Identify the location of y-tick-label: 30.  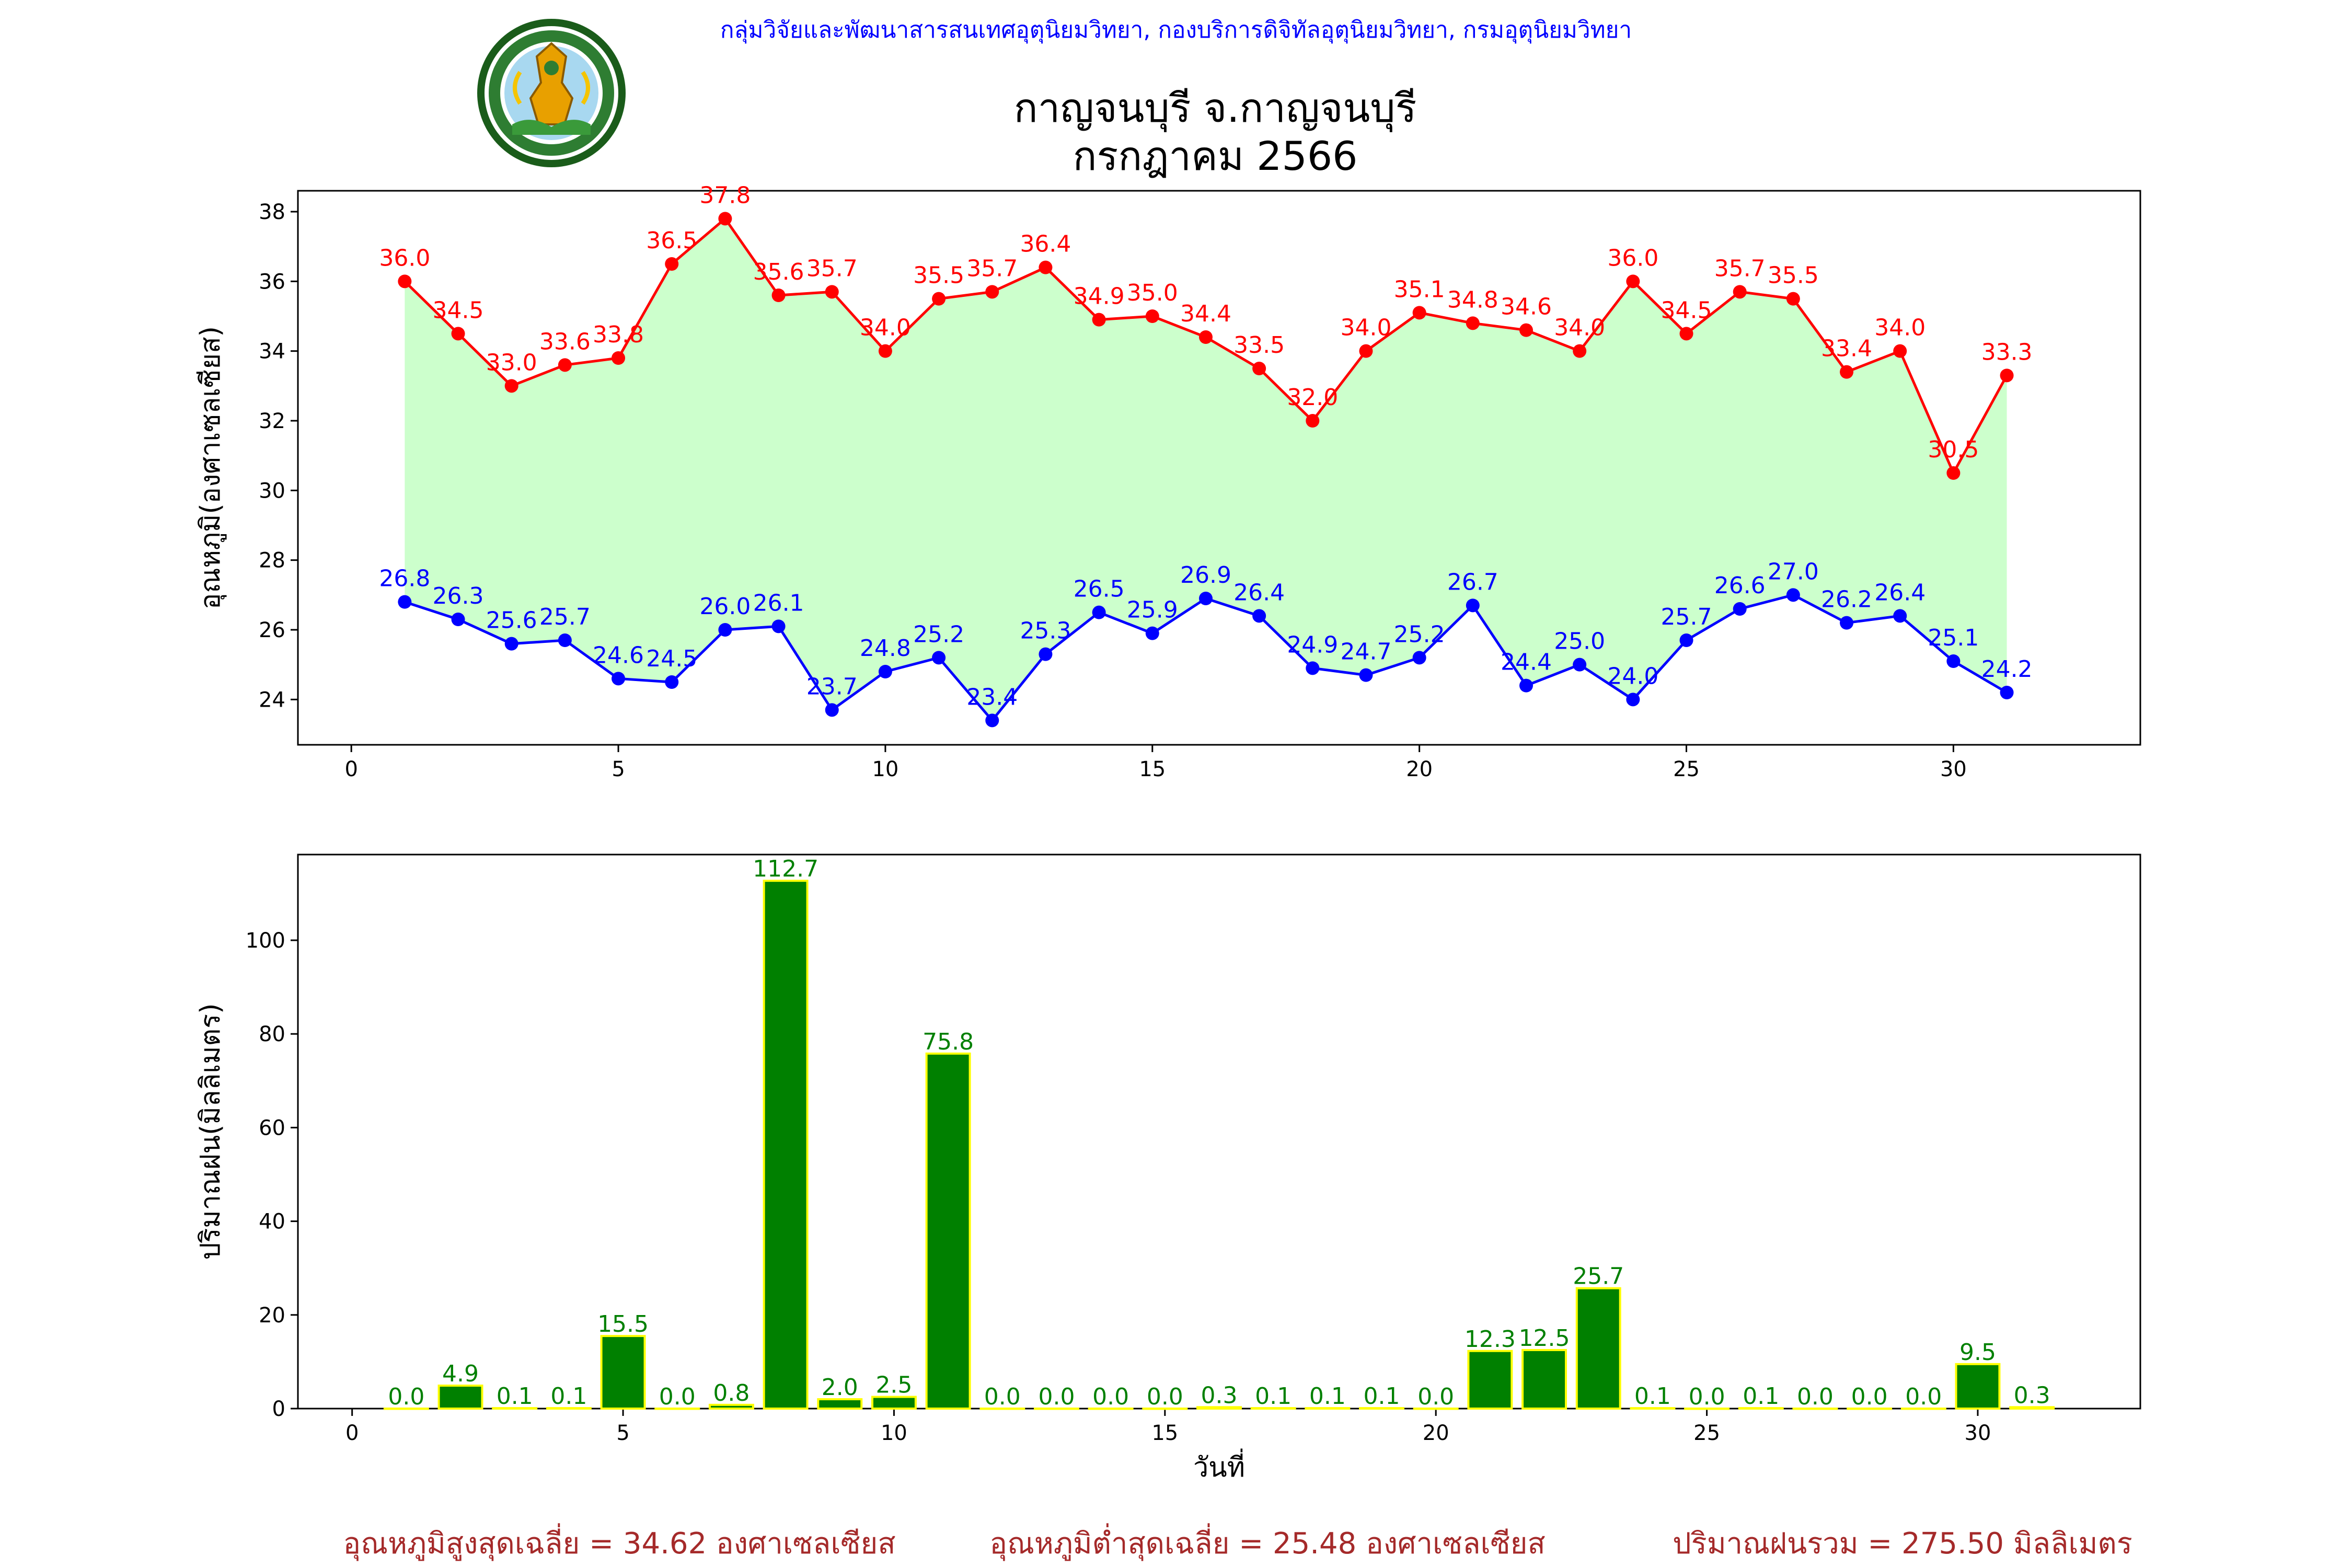
(272, 491).